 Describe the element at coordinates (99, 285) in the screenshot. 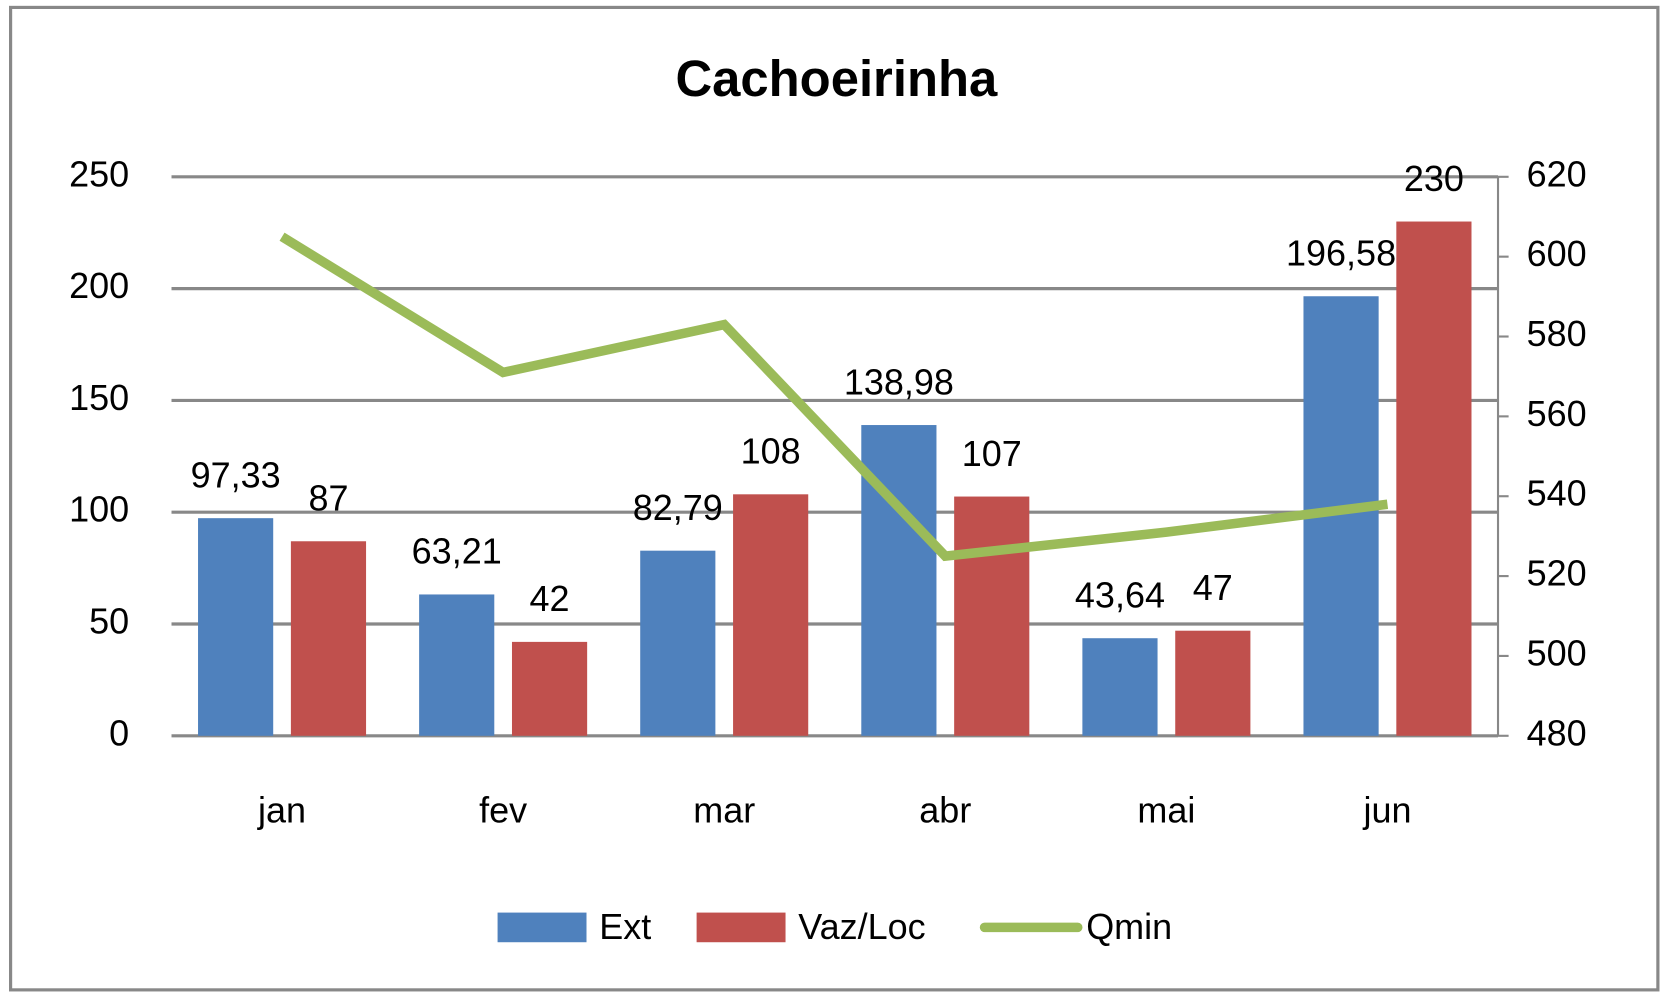

I see `y-tick-label: 200` at that location.